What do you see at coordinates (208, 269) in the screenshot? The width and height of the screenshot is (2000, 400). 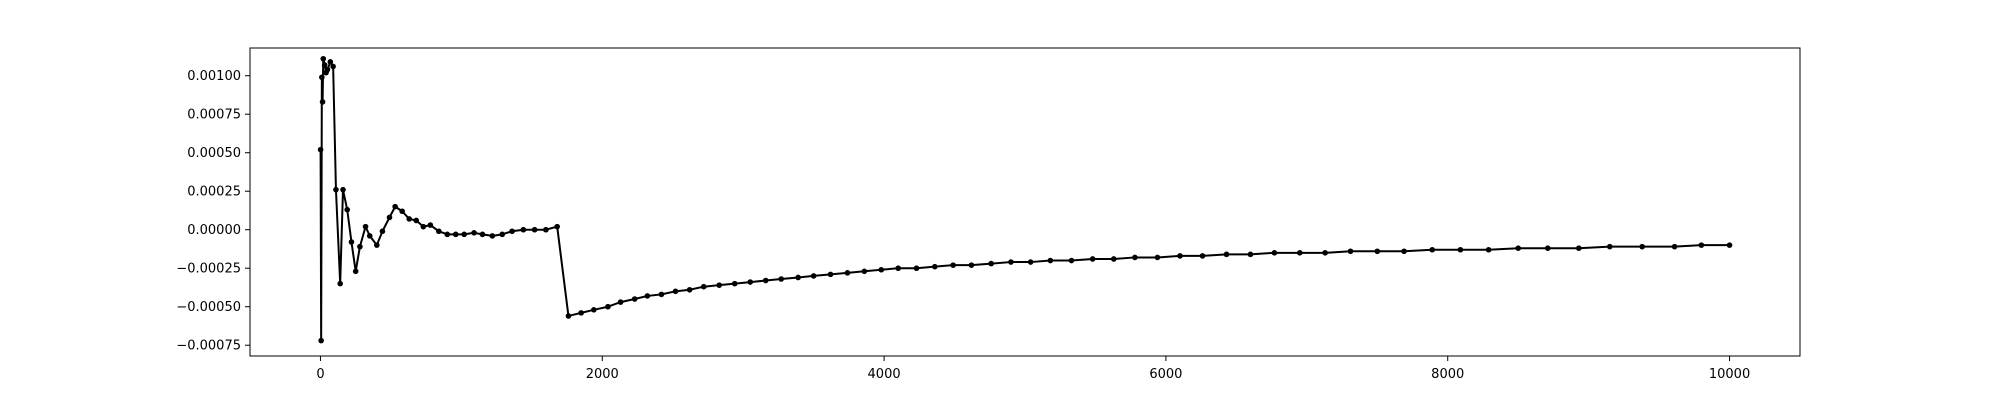 I see `y-tick-label: −0.00025` at bounding box center [208, 269].